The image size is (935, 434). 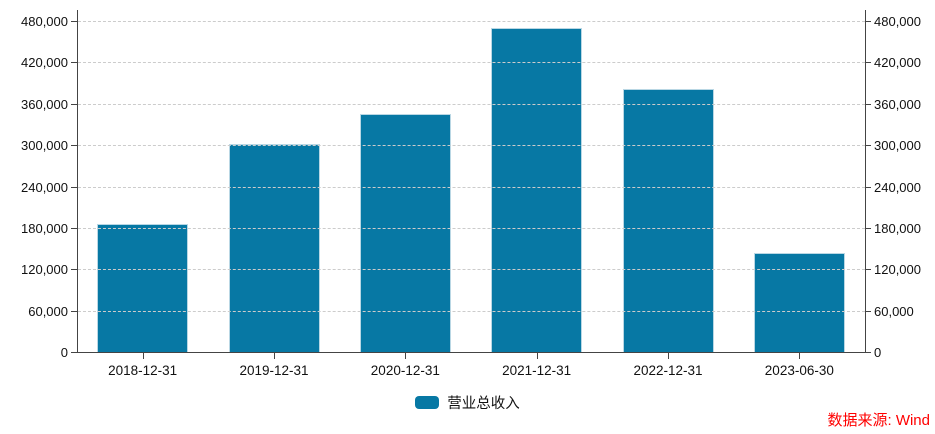 What do you see at coordinates (471, 352) in the screenshot?
I see `x-axis-line` at bounding box center [471, 352].